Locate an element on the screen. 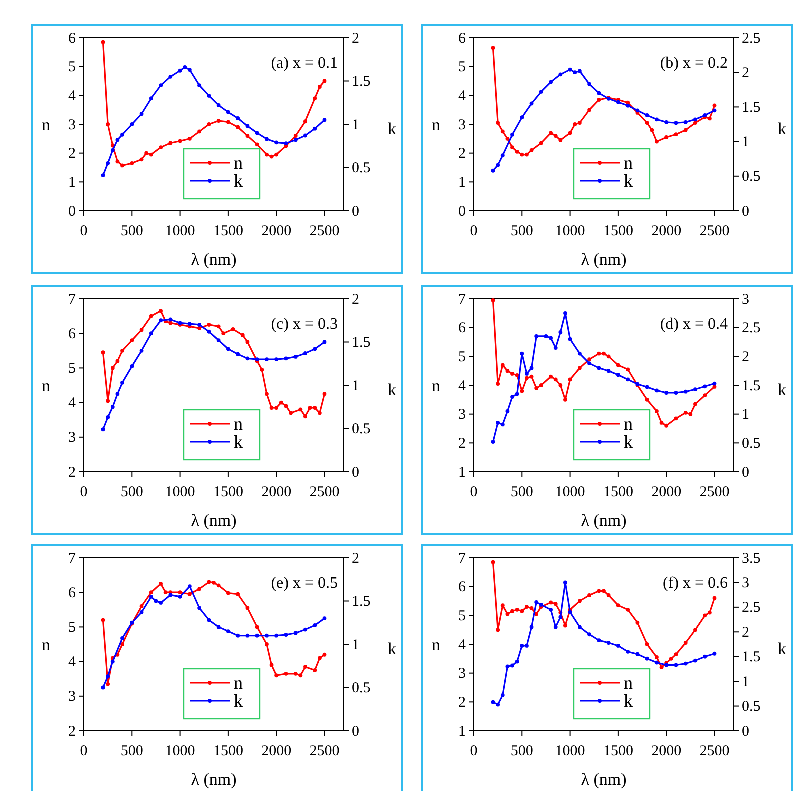 The image size is (801, 791). y-axis-title: n is located at coordinates (436, 386).